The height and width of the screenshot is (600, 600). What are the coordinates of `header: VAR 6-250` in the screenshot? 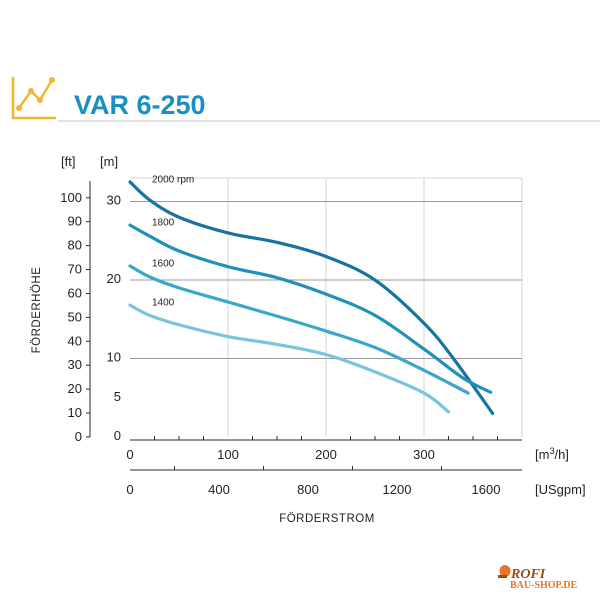 It's located at (305, 99).